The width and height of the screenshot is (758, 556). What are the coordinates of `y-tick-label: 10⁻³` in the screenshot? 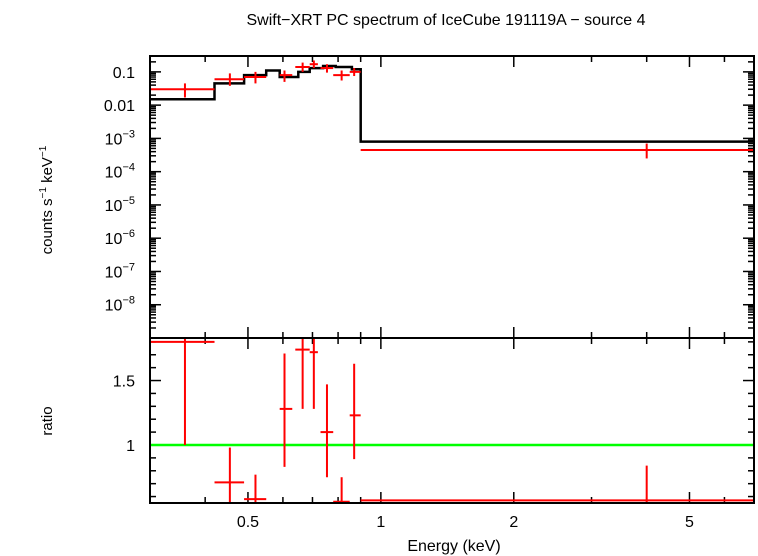 It's located at (120, 138).